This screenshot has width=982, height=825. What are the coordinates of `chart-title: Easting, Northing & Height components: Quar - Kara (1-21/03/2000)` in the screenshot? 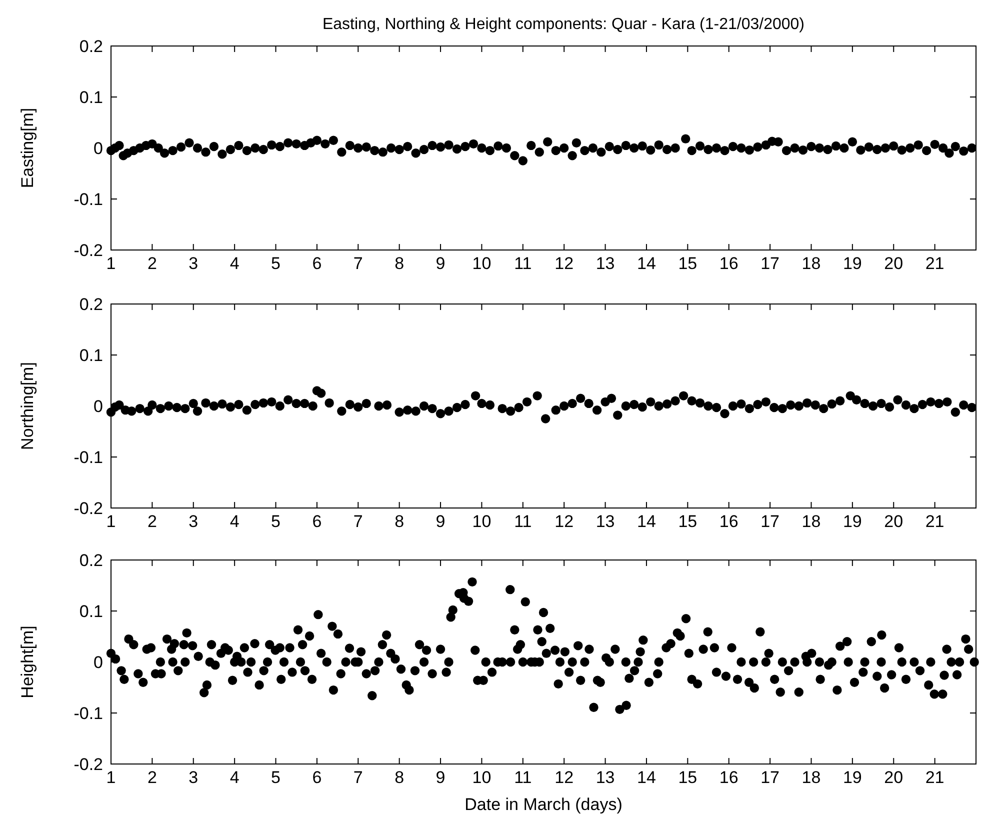 It's located at (563, 24).